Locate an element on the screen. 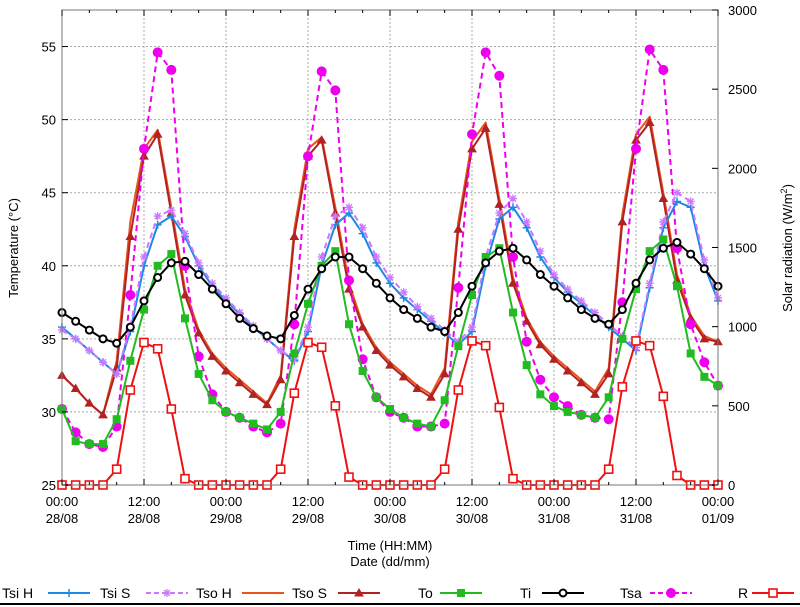 This screenshot has height=607, width=800. x-tick-label-time: 12:00 is located at coordinates (636, 501).